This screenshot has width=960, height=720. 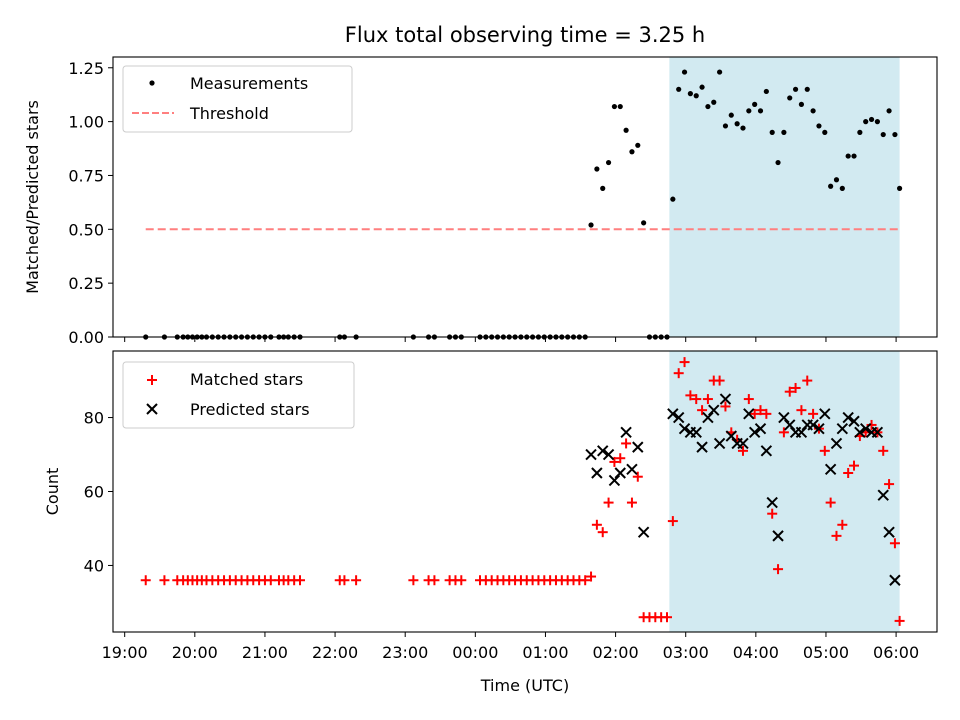 I want to click on x-tick-label: 05:00, so click(x=826, y=652).